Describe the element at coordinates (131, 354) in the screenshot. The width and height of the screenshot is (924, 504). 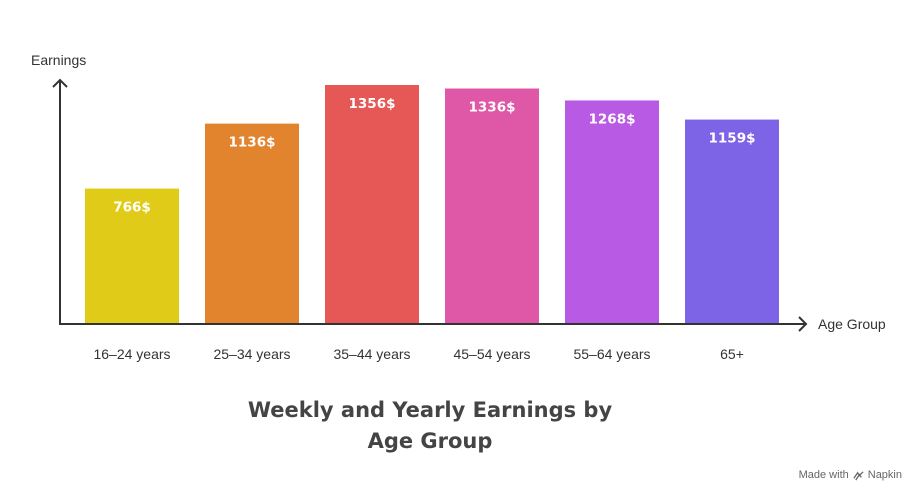
I see `x-tick-label-0: 16–24 years` at that location.